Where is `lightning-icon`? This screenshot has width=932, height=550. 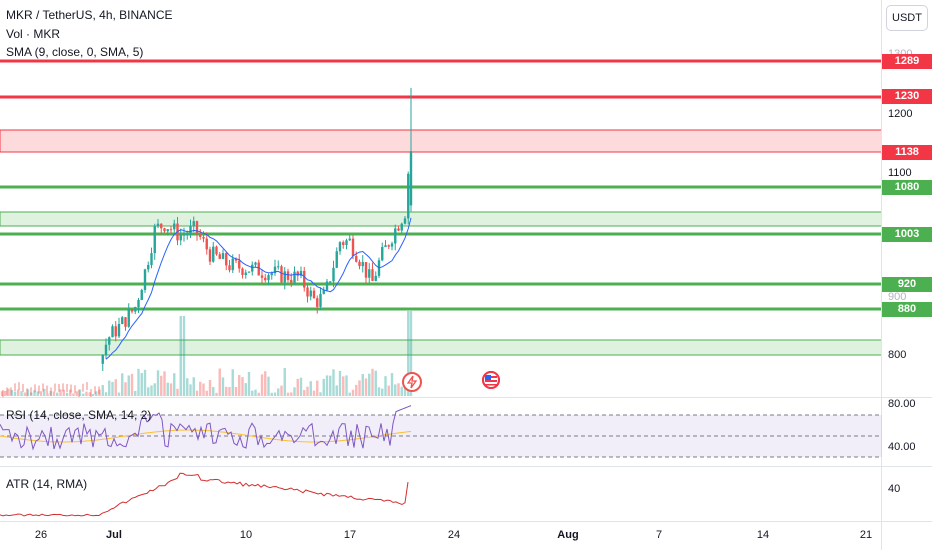
lightning-icon is located at coordinates (412, 382).